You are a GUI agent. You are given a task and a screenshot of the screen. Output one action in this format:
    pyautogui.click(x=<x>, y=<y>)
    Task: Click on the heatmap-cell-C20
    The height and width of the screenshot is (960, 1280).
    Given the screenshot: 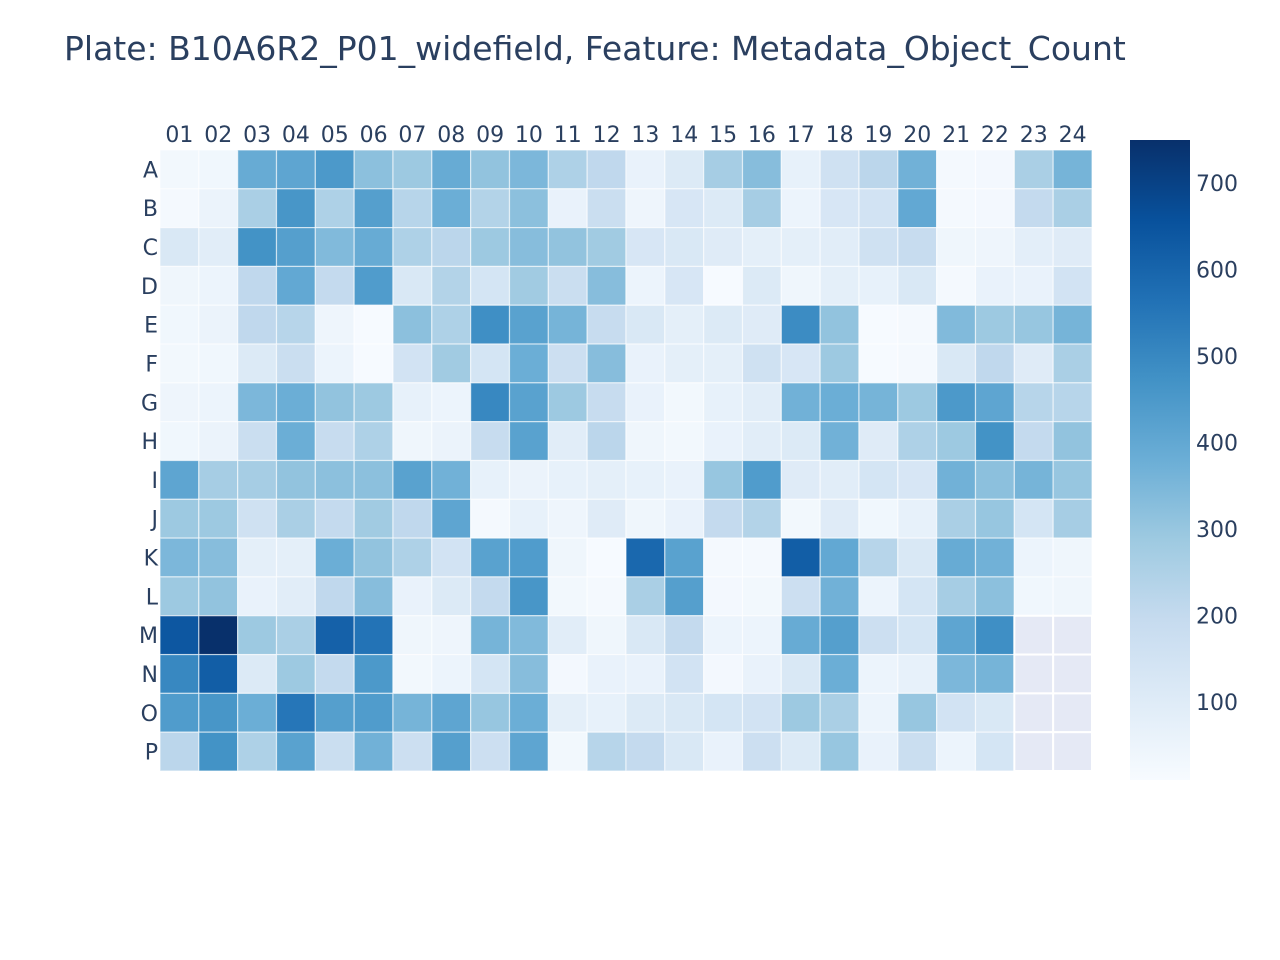 What is the action you would take?
    pyautogui.click(x=917, y=247)
    